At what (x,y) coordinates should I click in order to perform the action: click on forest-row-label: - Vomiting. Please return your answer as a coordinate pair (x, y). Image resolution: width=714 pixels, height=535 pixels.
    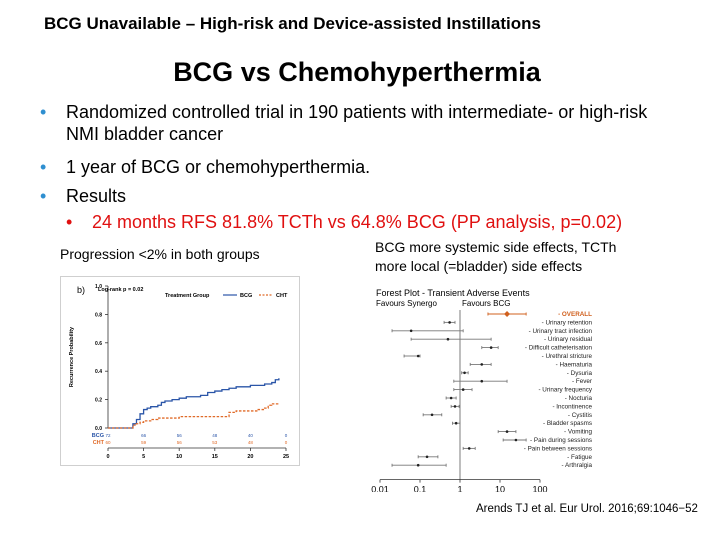
    Looking at the image, I should click on (578, 432).